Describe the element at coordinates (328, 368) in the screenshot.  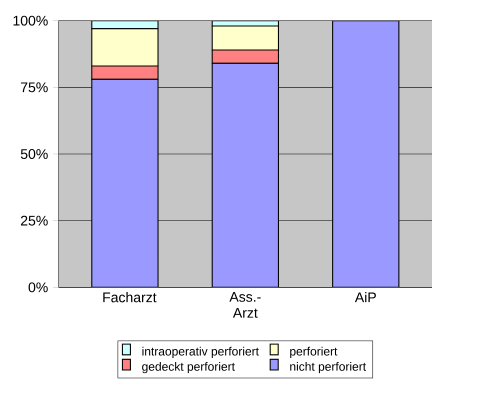
I see `legend-label: nicht perforiert` at that location.